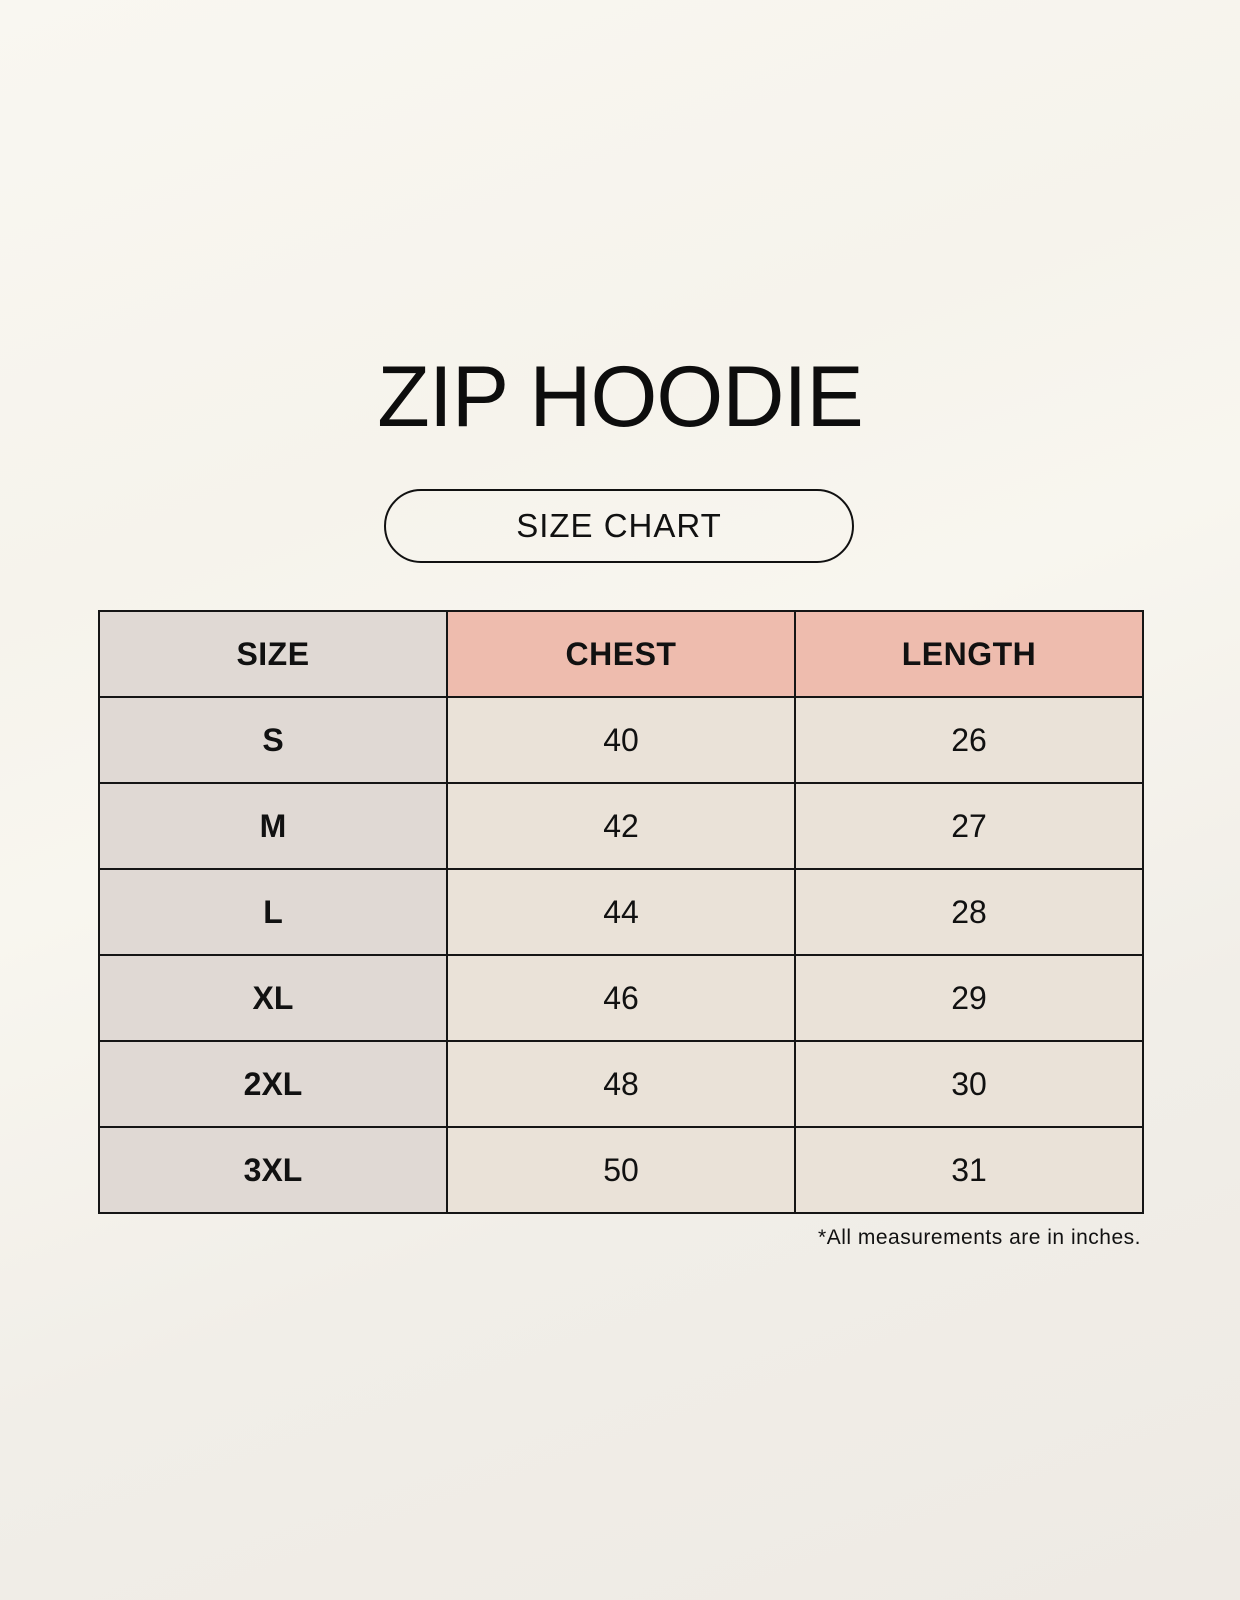 This screenshot has width=1240, height=1600. What do you see at coordinates (273, 1084) in the screenshot?
I see `size-cell: 2XL` at bounding box center [273, 1084].